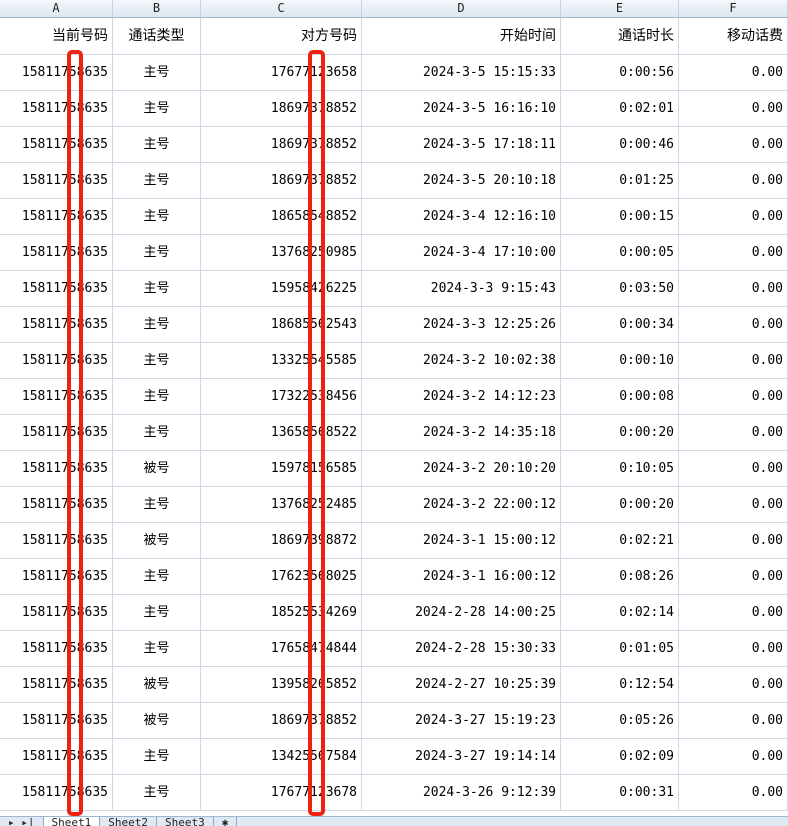  What do you see at coordinates (733, 36) in the screenshot?
I see `cell-header-fee: 移动话费` at bounding box center [733, 36].